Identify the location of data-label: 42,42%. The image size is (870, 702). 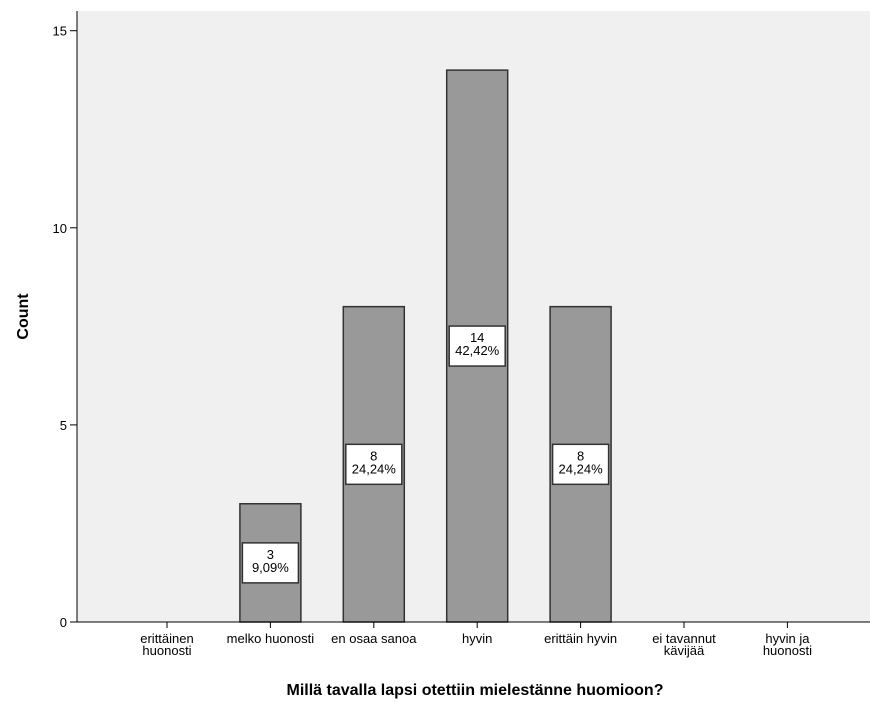
(477, 350).